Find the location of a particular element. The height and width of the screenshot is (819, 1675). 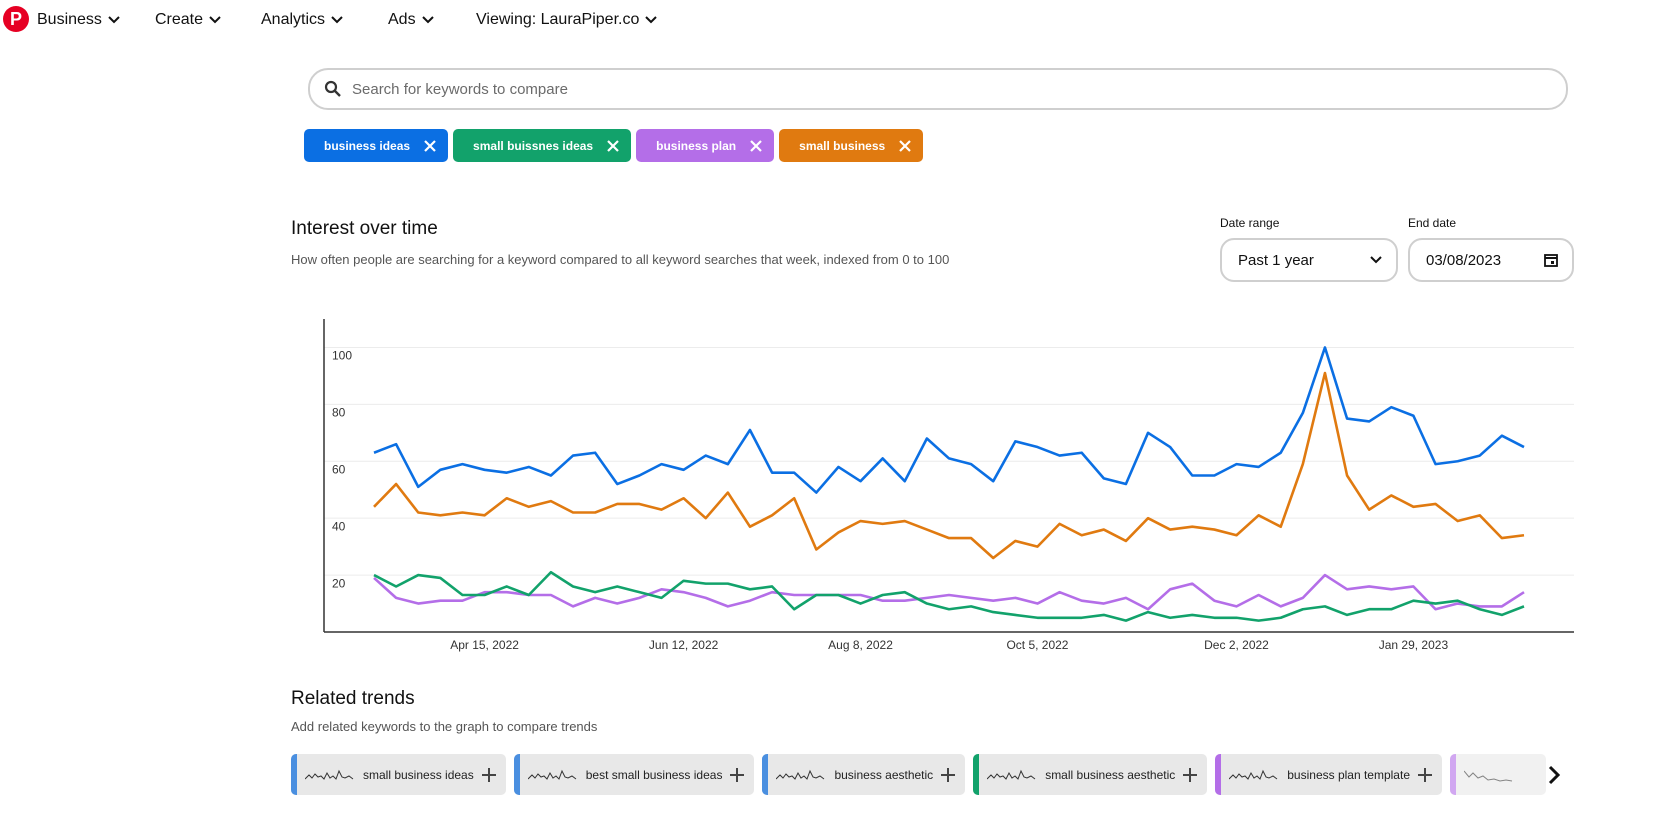

nav-label: Ads is located at coordinates (402, 19).